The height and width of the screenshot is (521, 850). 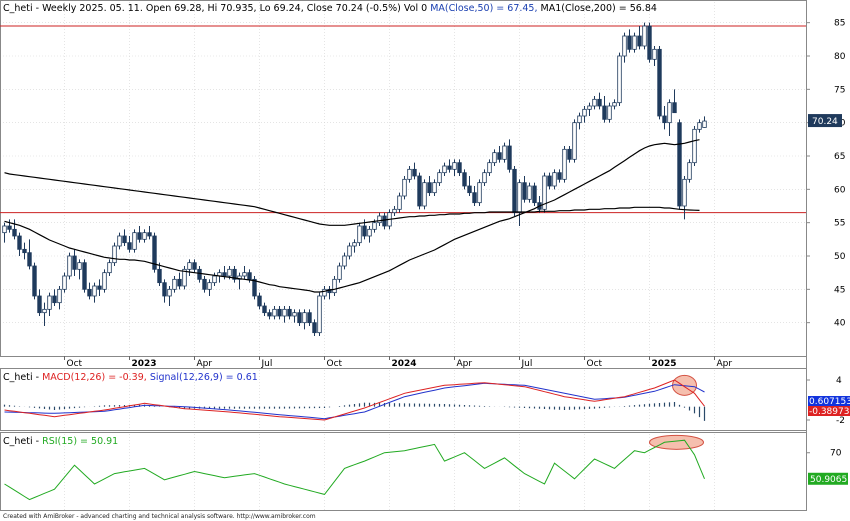 I want to click on macd-legend-head: C_heti -, so click(x=22, y=377).